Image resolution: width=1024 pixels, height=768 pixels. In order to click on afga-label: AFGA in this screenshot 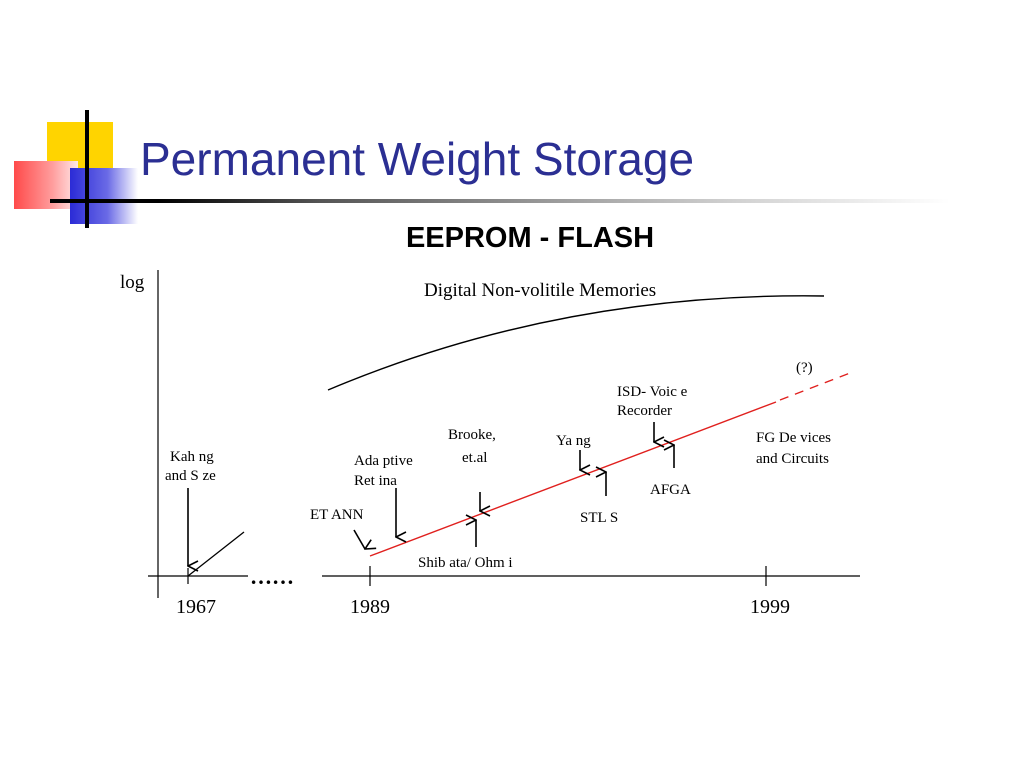, I will do `click(670, 490)`.